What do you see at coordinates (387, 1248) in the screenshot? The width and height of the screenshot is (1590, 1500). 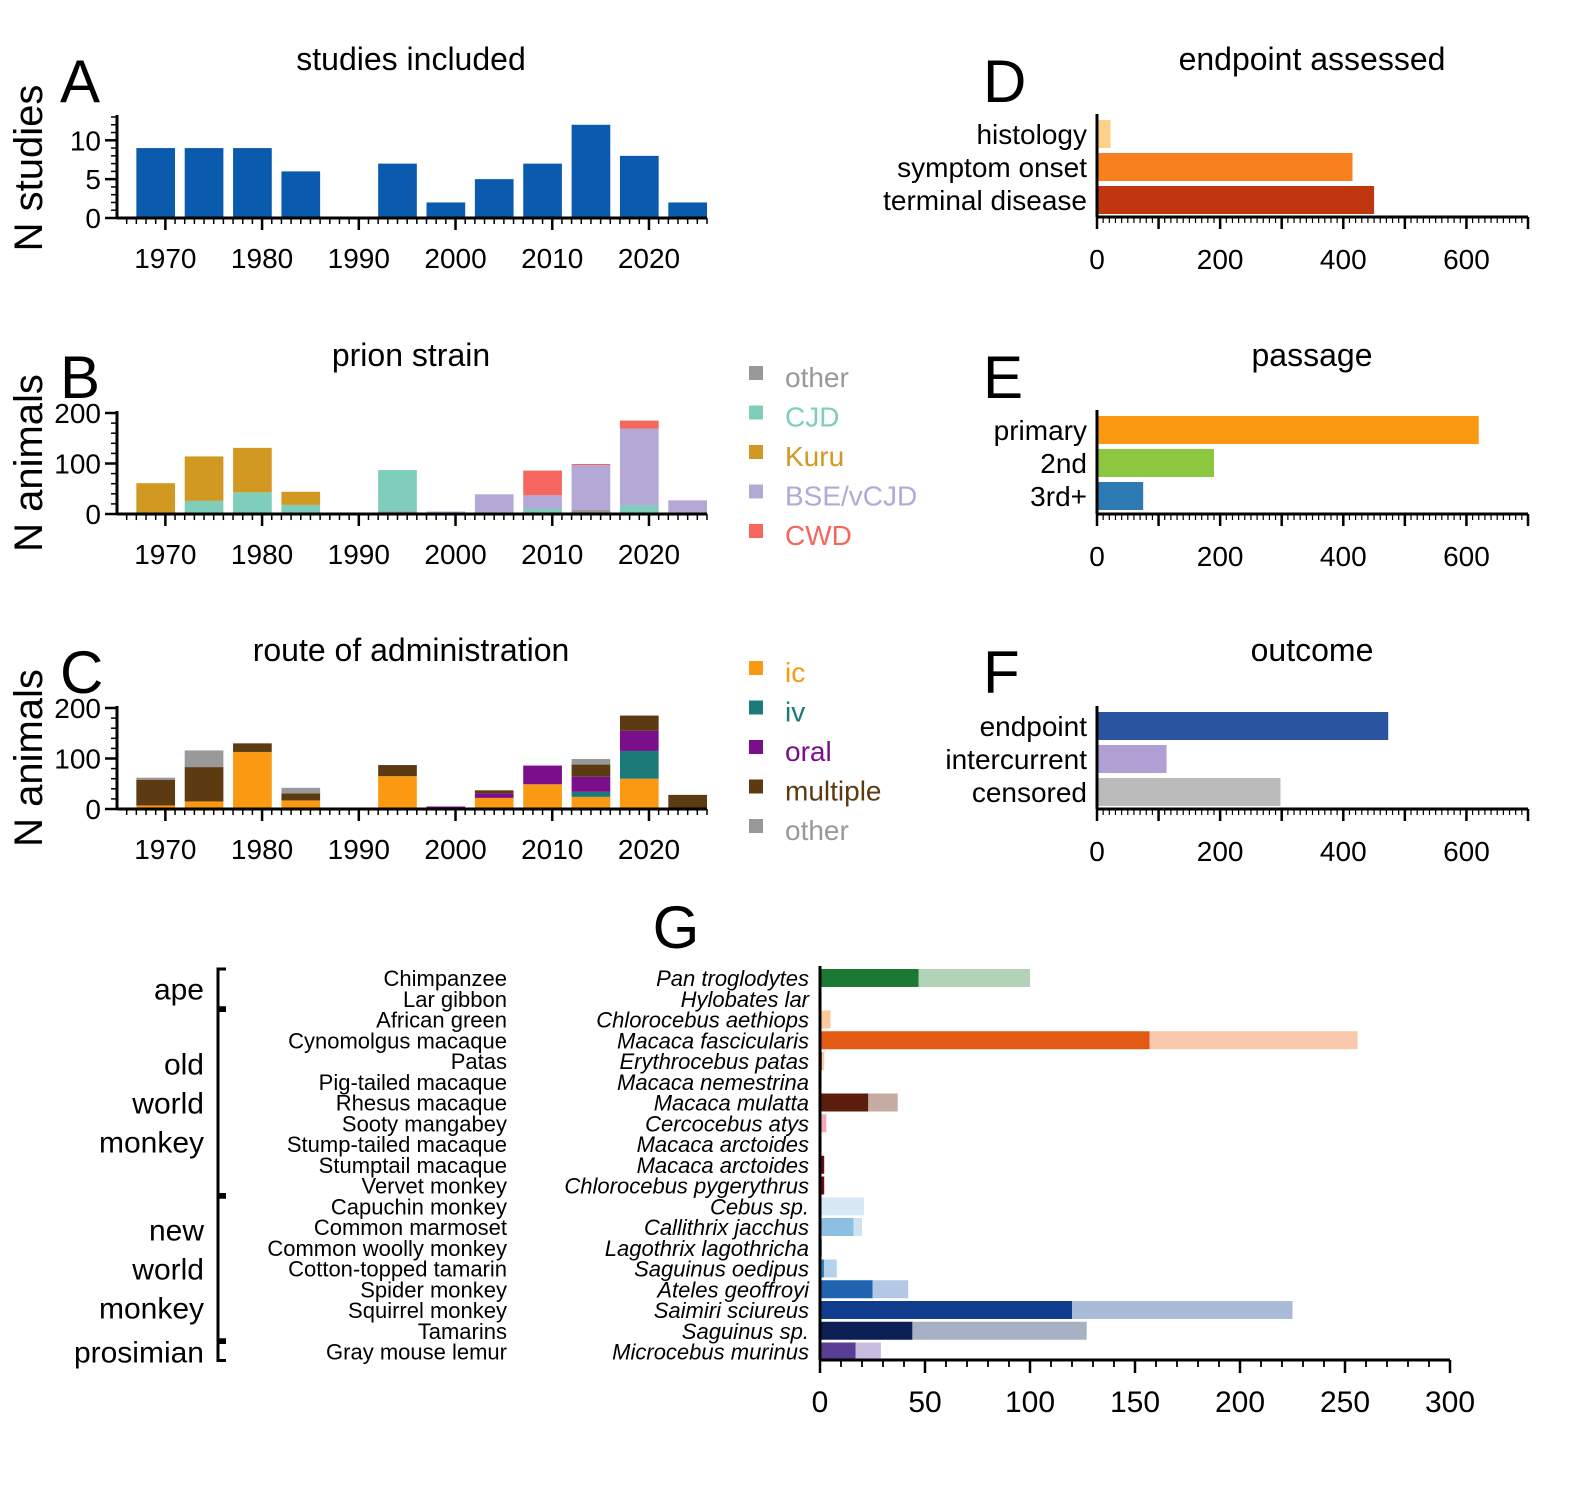 I see `species-common-name: Common woolly monkey` at bounding box center [387, 1248].